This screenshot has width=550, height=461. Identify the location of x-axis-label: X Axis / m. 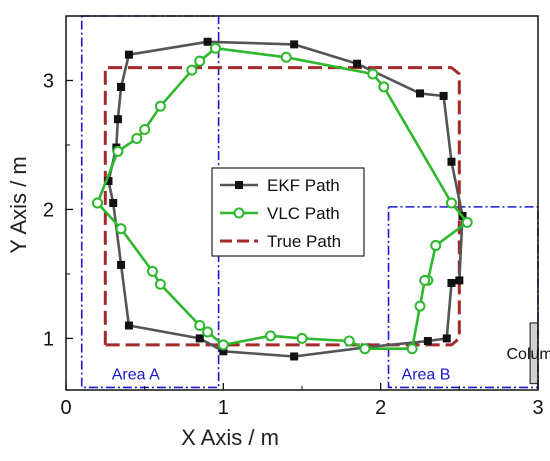
(230, 437).